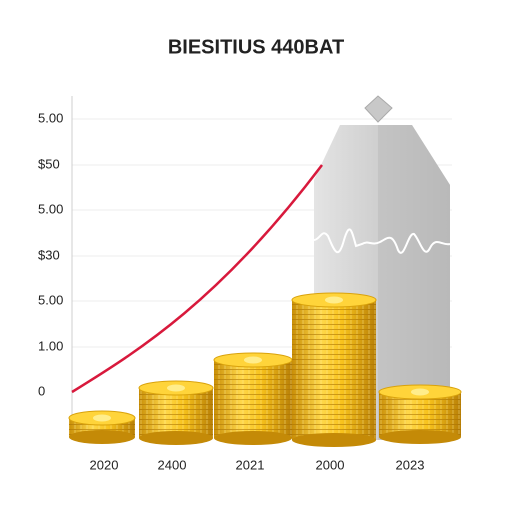 The image size is (512, 512). I want to click on x-label: 2021, so click(250, 464).